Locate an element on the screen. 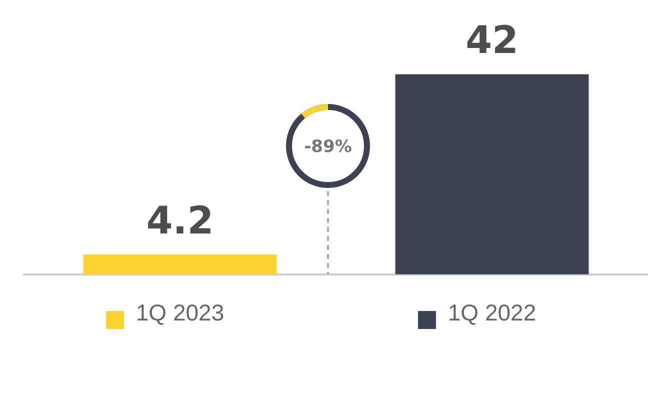  data-label: 42 is located at coordinates (492, 40).